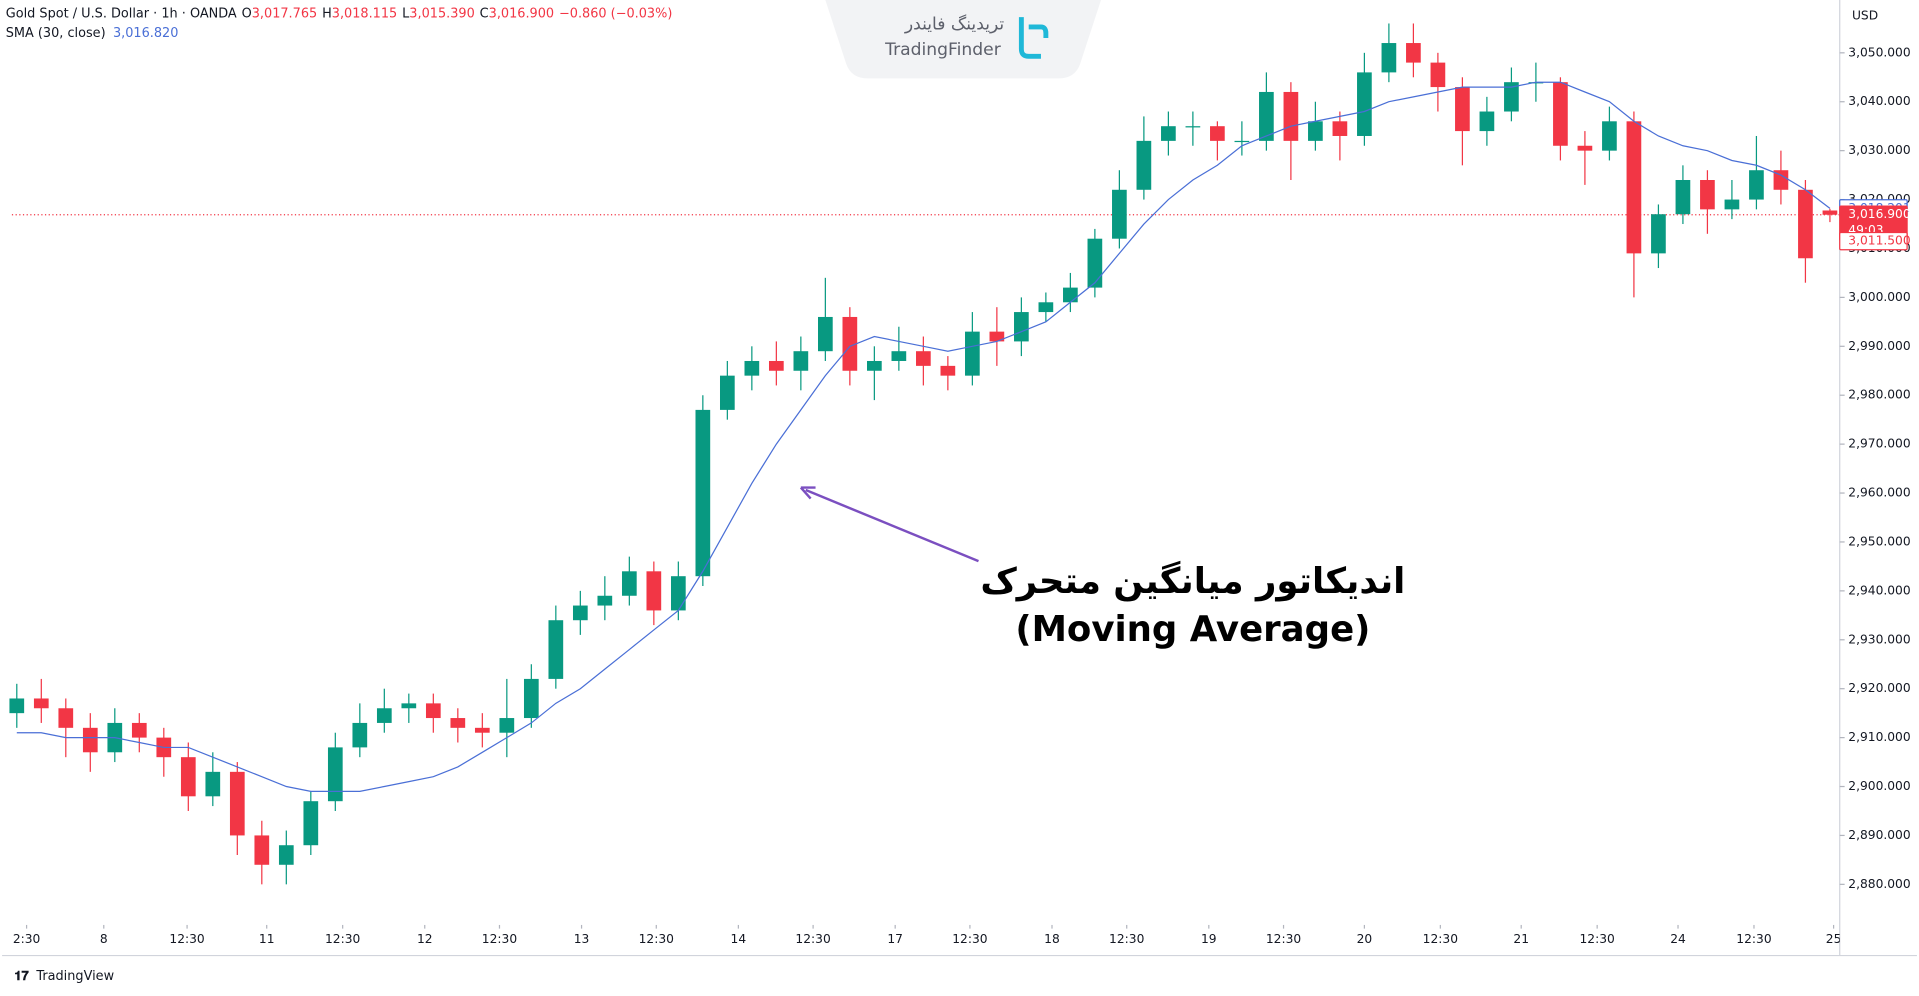 The height and width of the screenshot is (996, 1919). Describe the element at coordinates (1873, 241) in the screenshot. I see `price-label-box` at that location.